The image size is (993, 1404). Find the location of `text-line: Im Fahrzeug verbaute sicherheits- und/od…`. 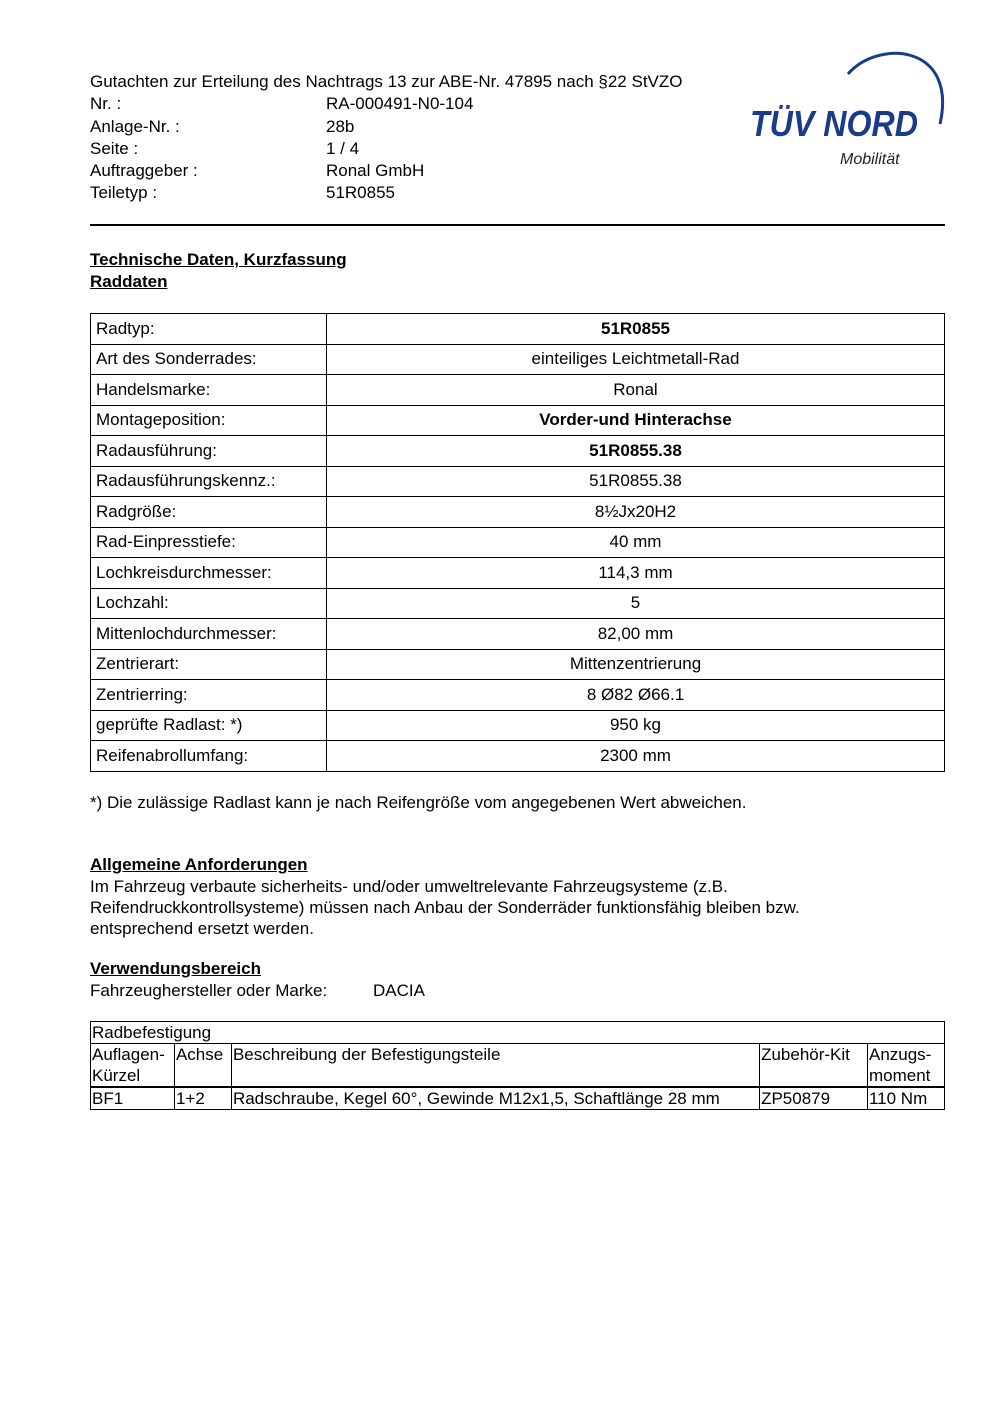

text-line: Im Fahrzeug verbaute sicherheits- und/od… is located at coordinates (409, 886).